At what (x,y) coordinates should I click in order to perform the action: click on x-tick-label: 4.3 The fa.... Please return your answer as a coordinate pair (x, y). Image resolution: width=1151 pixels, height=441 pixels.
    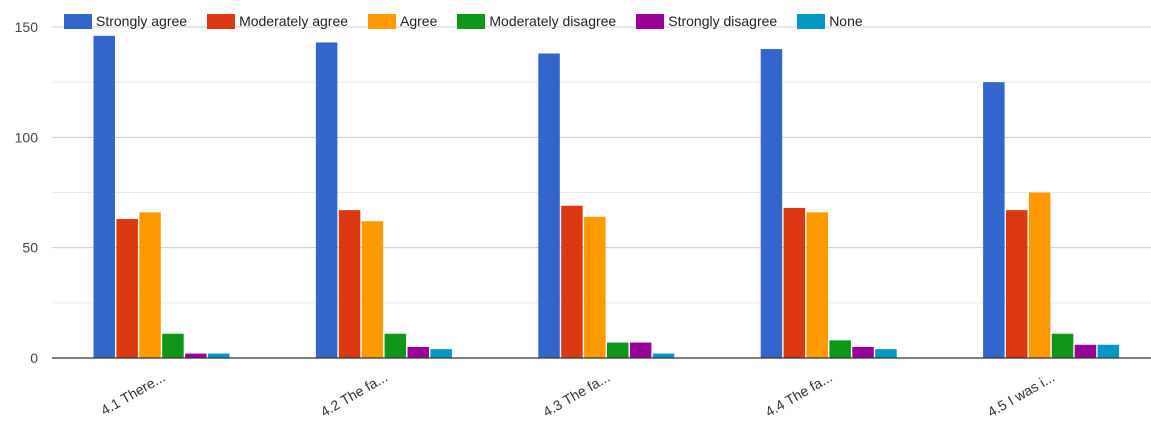
    Looking at the image, I should click on (576, 394).